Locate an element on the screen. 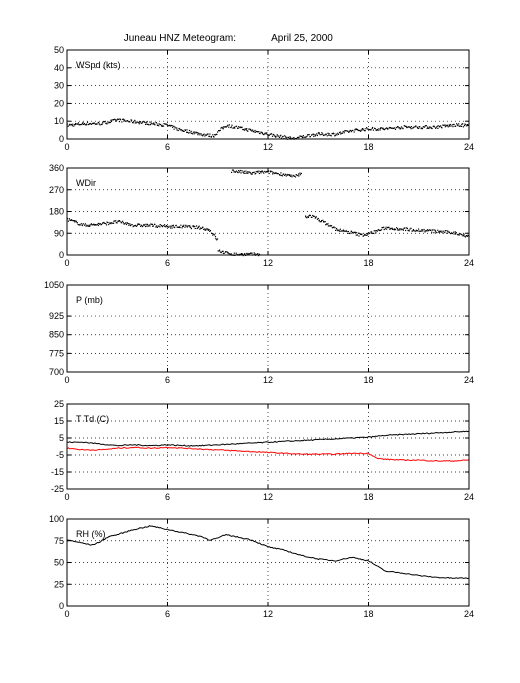 The height and width of the screenshot is (683, 520). y-tick-label: 90 is located at coordinates (59, 233).